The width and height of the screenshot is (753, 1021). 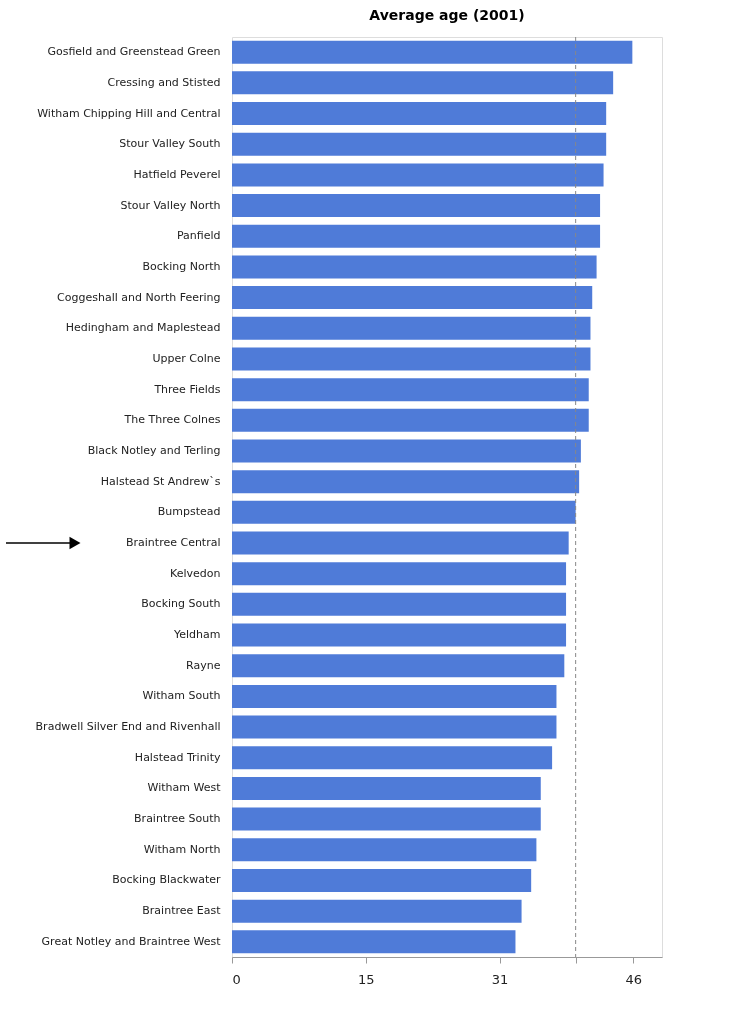 I want to click on y-tick-label: The Three Colnes, so click(x=172, y=420).